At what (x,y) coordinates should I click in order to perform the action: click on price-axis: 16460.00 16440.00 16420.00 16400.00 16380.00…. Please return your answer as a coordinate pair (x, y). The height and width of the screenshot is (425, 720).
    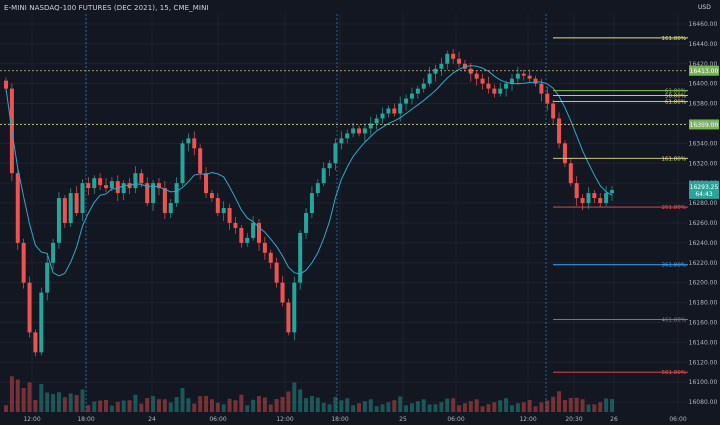
    Looking at the image, I should click on (704, 213).